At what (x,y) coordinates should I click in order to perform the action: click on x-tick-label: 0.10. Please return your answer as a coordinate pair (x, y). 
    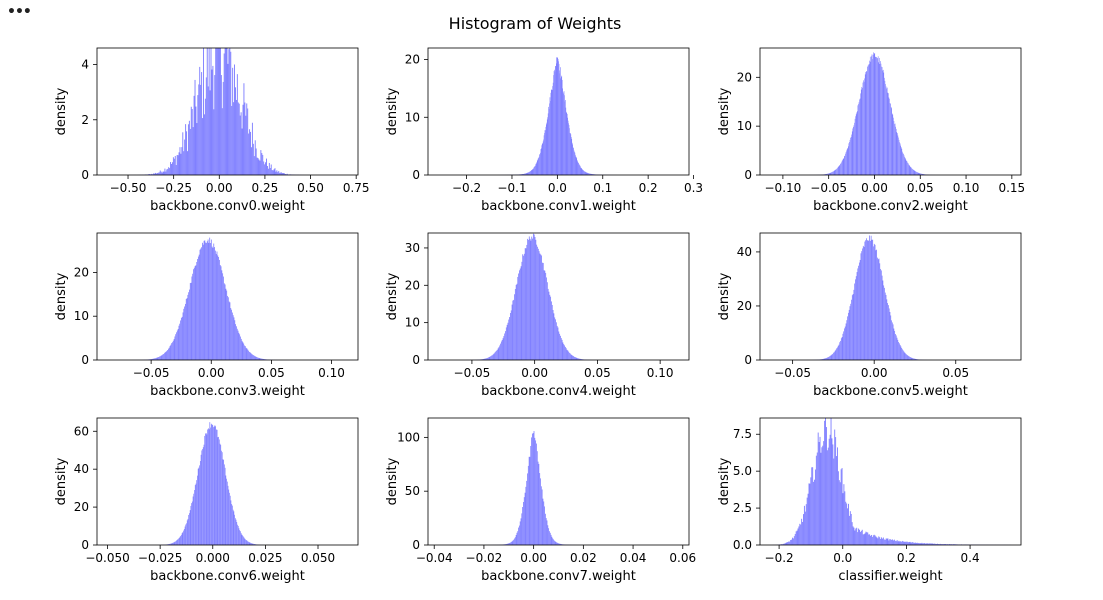
    Looking at the image, I should click on (966, 188).